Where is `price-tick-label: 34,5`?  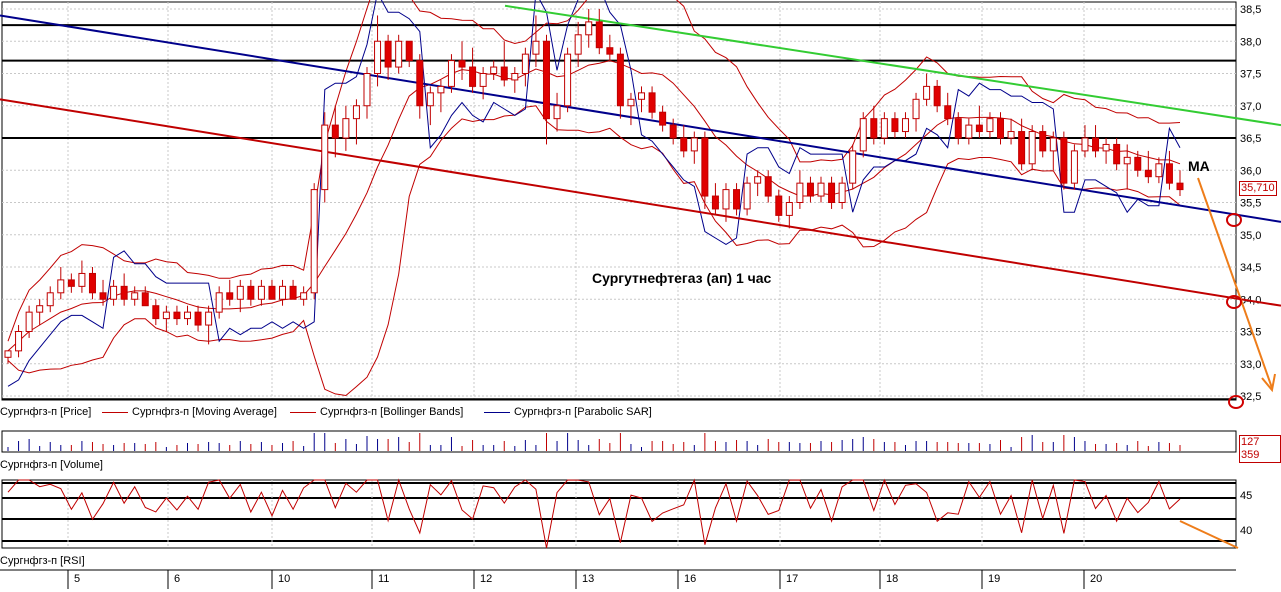 price-tick-label: 34,5 is located at coordinates (1250, 268).